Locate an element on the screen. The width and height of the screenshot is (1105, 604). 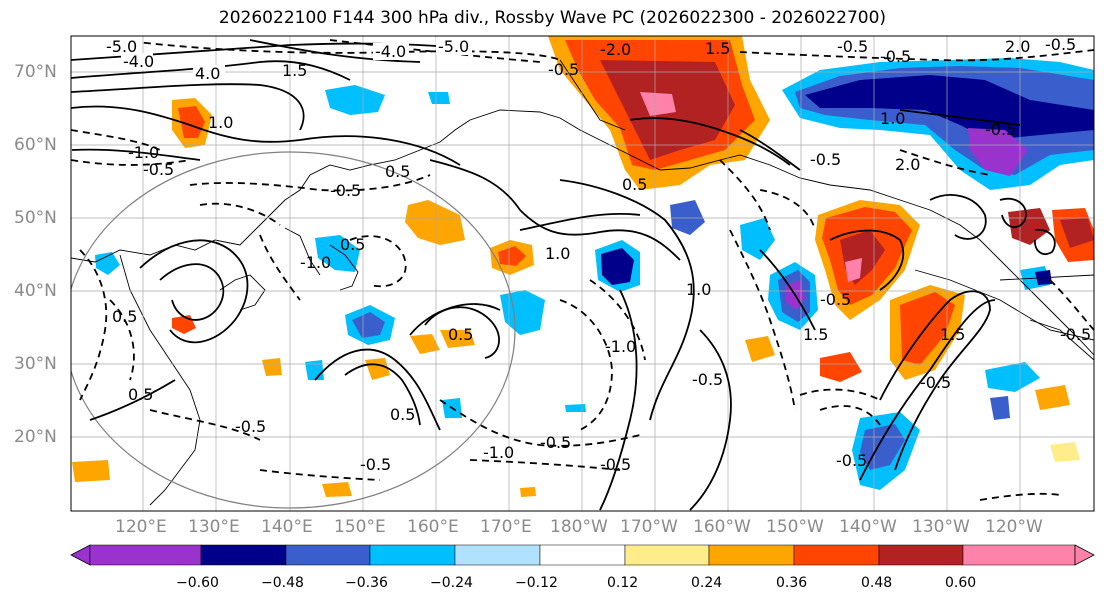
colorbar-tick: −0.36 is located at coordinates (366, 583).